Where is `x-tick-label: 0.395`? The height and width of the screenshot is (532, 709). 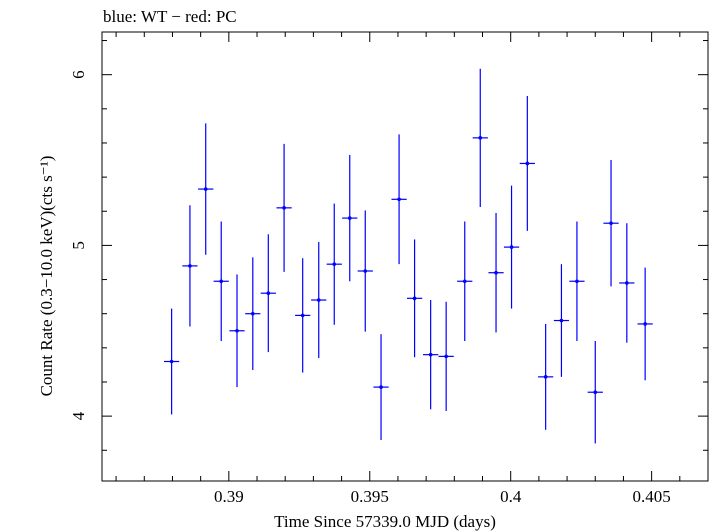 x-tick-label: 0.395 is located at coordinates (370, 496).